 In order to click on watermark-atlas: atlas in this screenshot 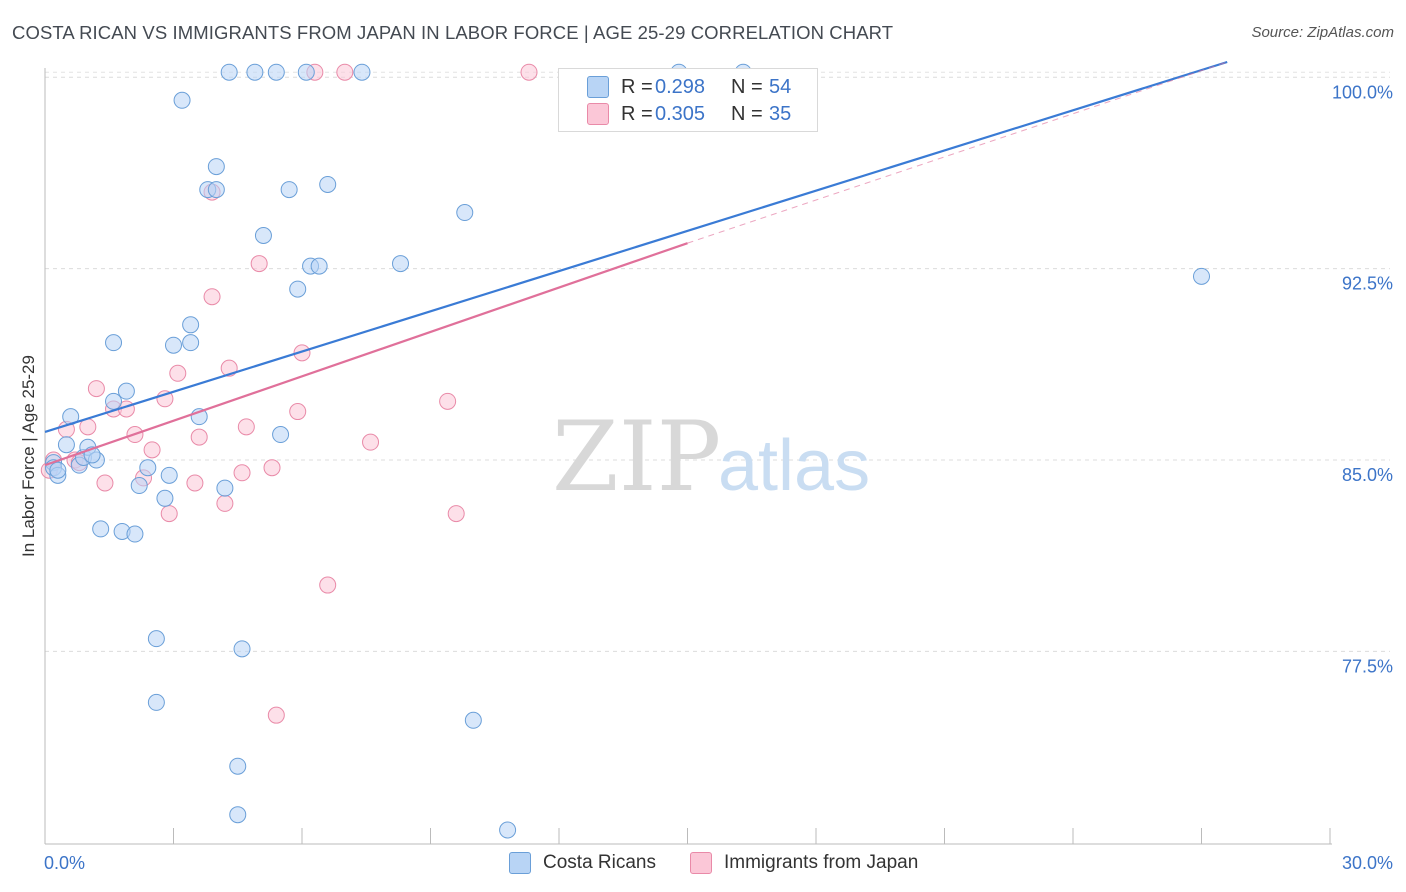, I will do `click(794, 466)`.